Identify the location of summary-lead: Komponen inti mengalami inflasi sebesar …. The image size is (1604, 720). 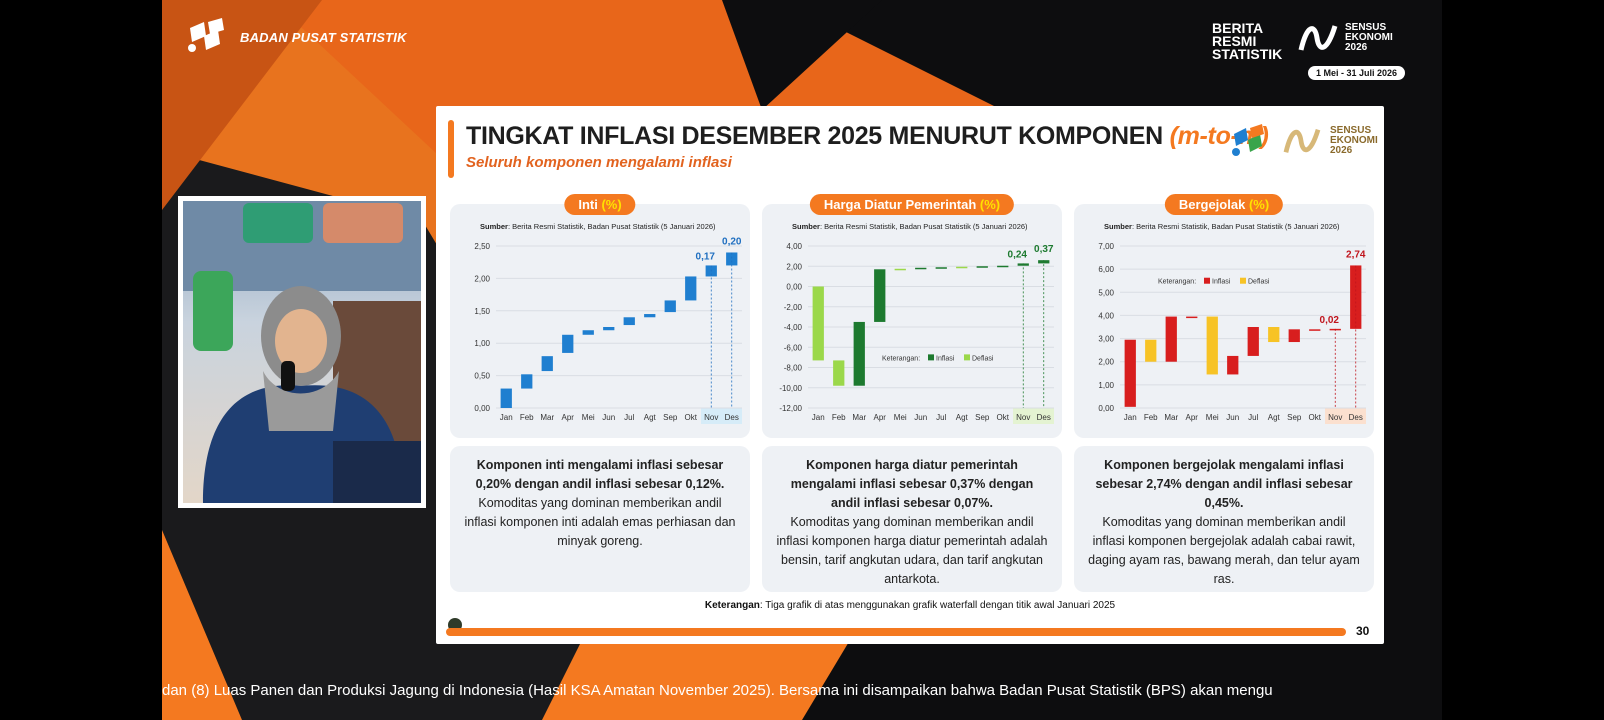
(600, 474).